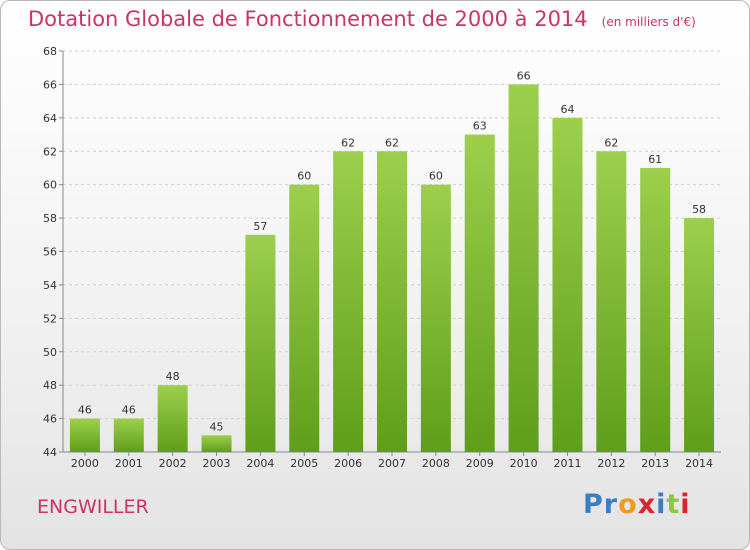 The width and height of the screenshot is (750, 550). I want to click on y-tick-label: 54, so click(50, 285).